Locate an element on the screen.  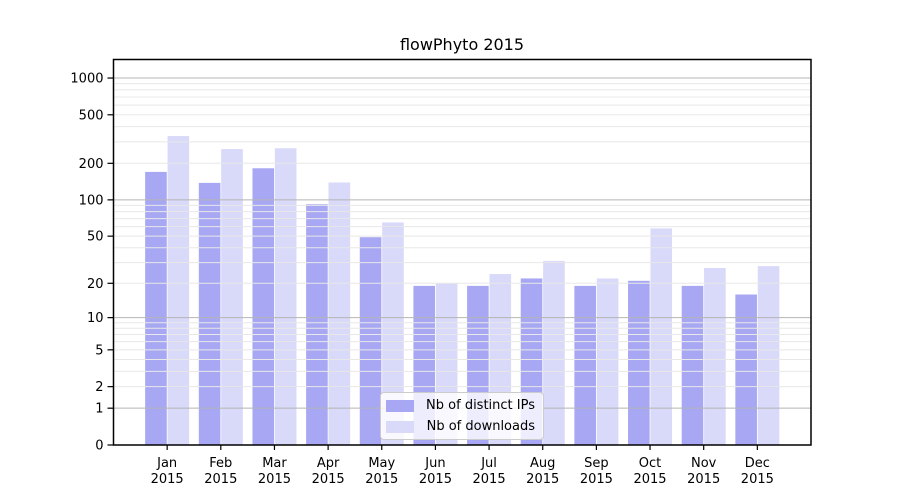
y-tick-label-500: 500 is located at coordinates (91, 115).